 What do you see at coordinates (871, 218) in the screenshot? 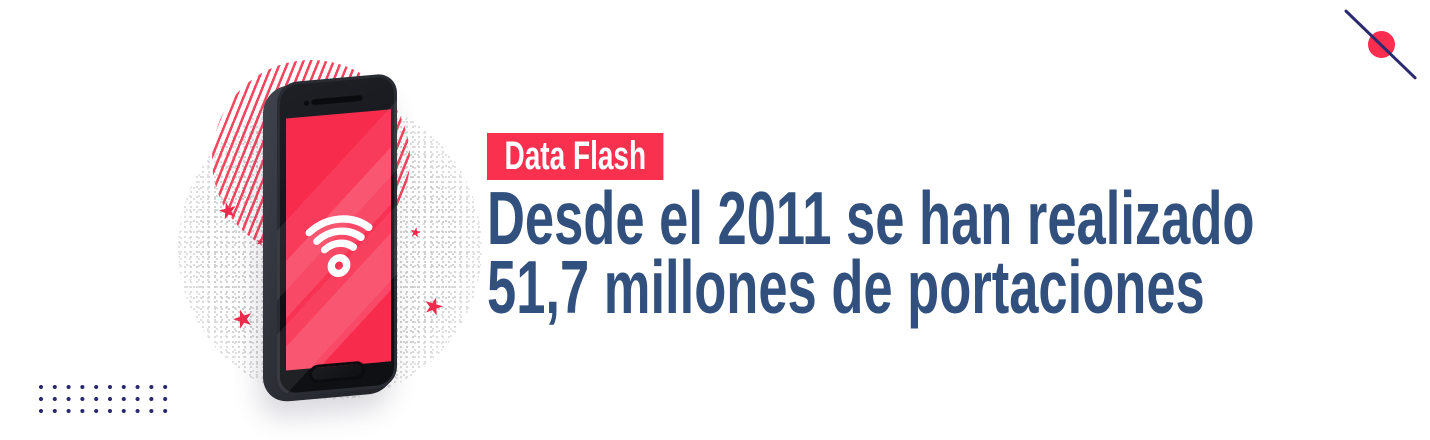
I see `headline-line-1: Desde el 2011 se han realizado` at bounding box center [871, 218].